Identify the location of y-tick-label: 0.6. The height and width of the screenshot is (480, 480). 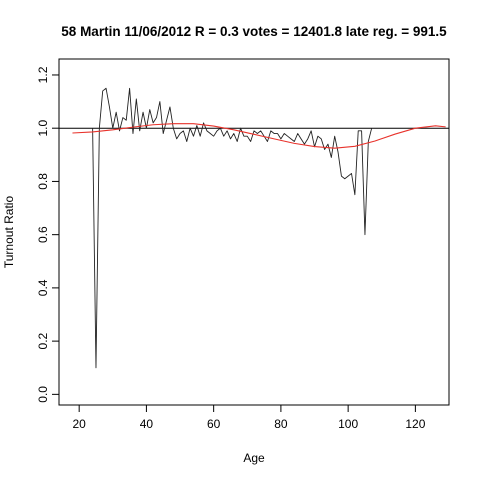
(43, 234).